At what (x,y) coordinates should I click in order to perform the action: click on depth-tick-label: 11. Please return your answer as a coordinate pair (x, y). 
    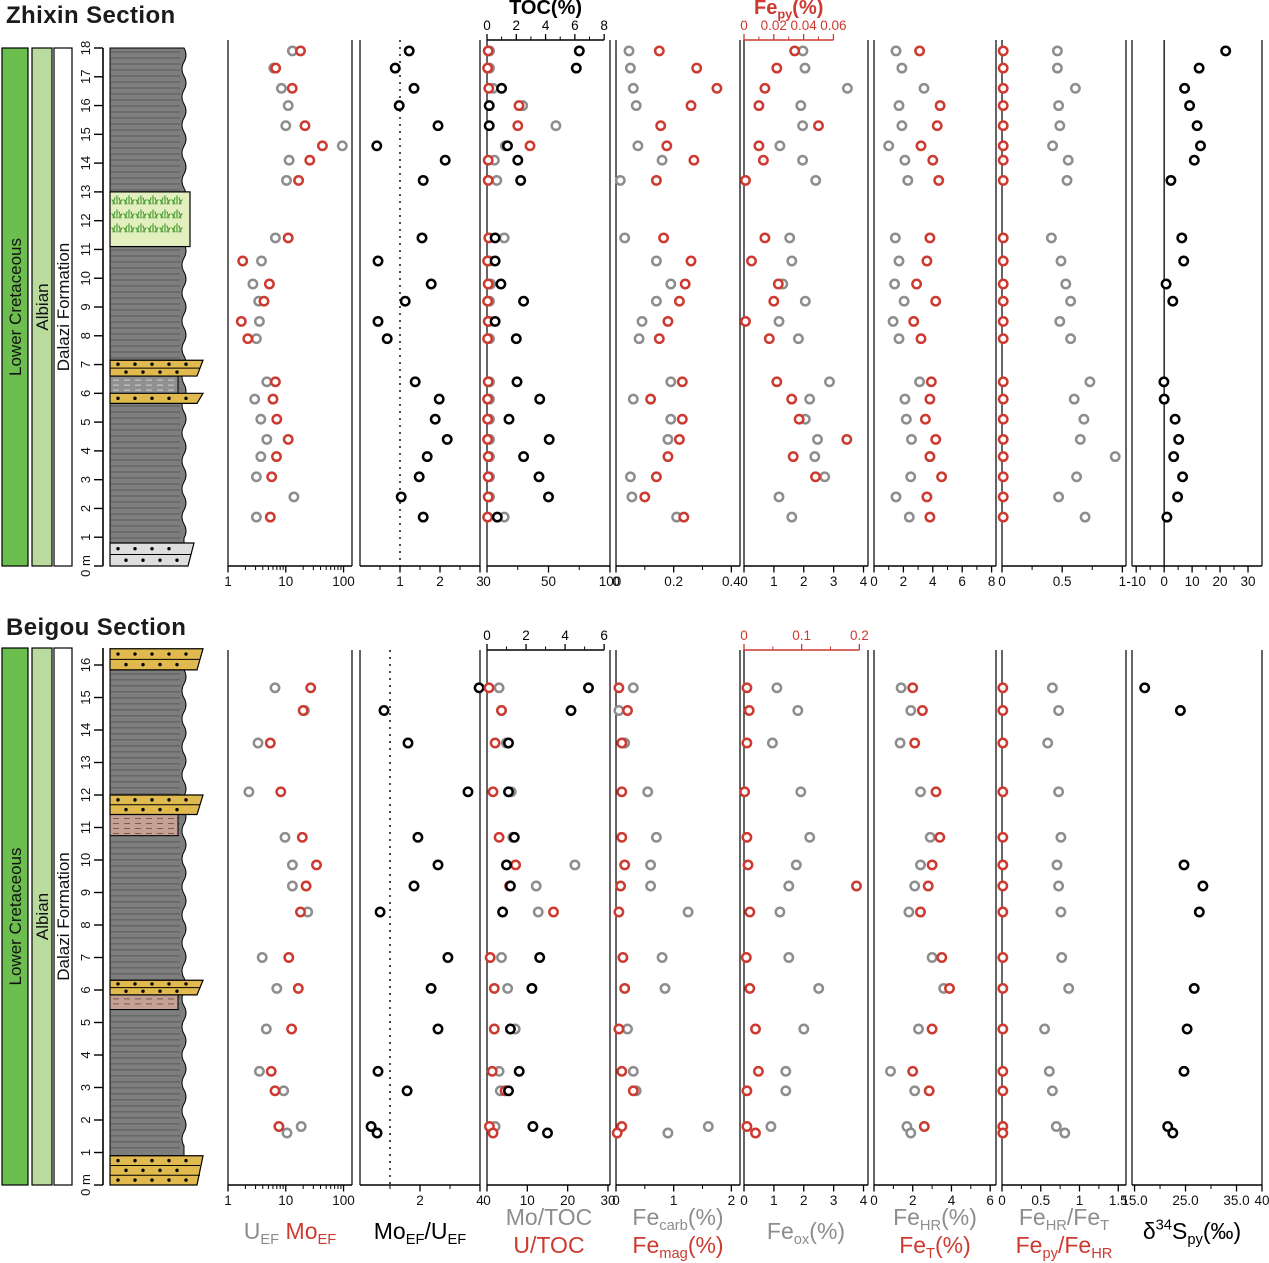
    Looking at the image, I should click on (85, 250).